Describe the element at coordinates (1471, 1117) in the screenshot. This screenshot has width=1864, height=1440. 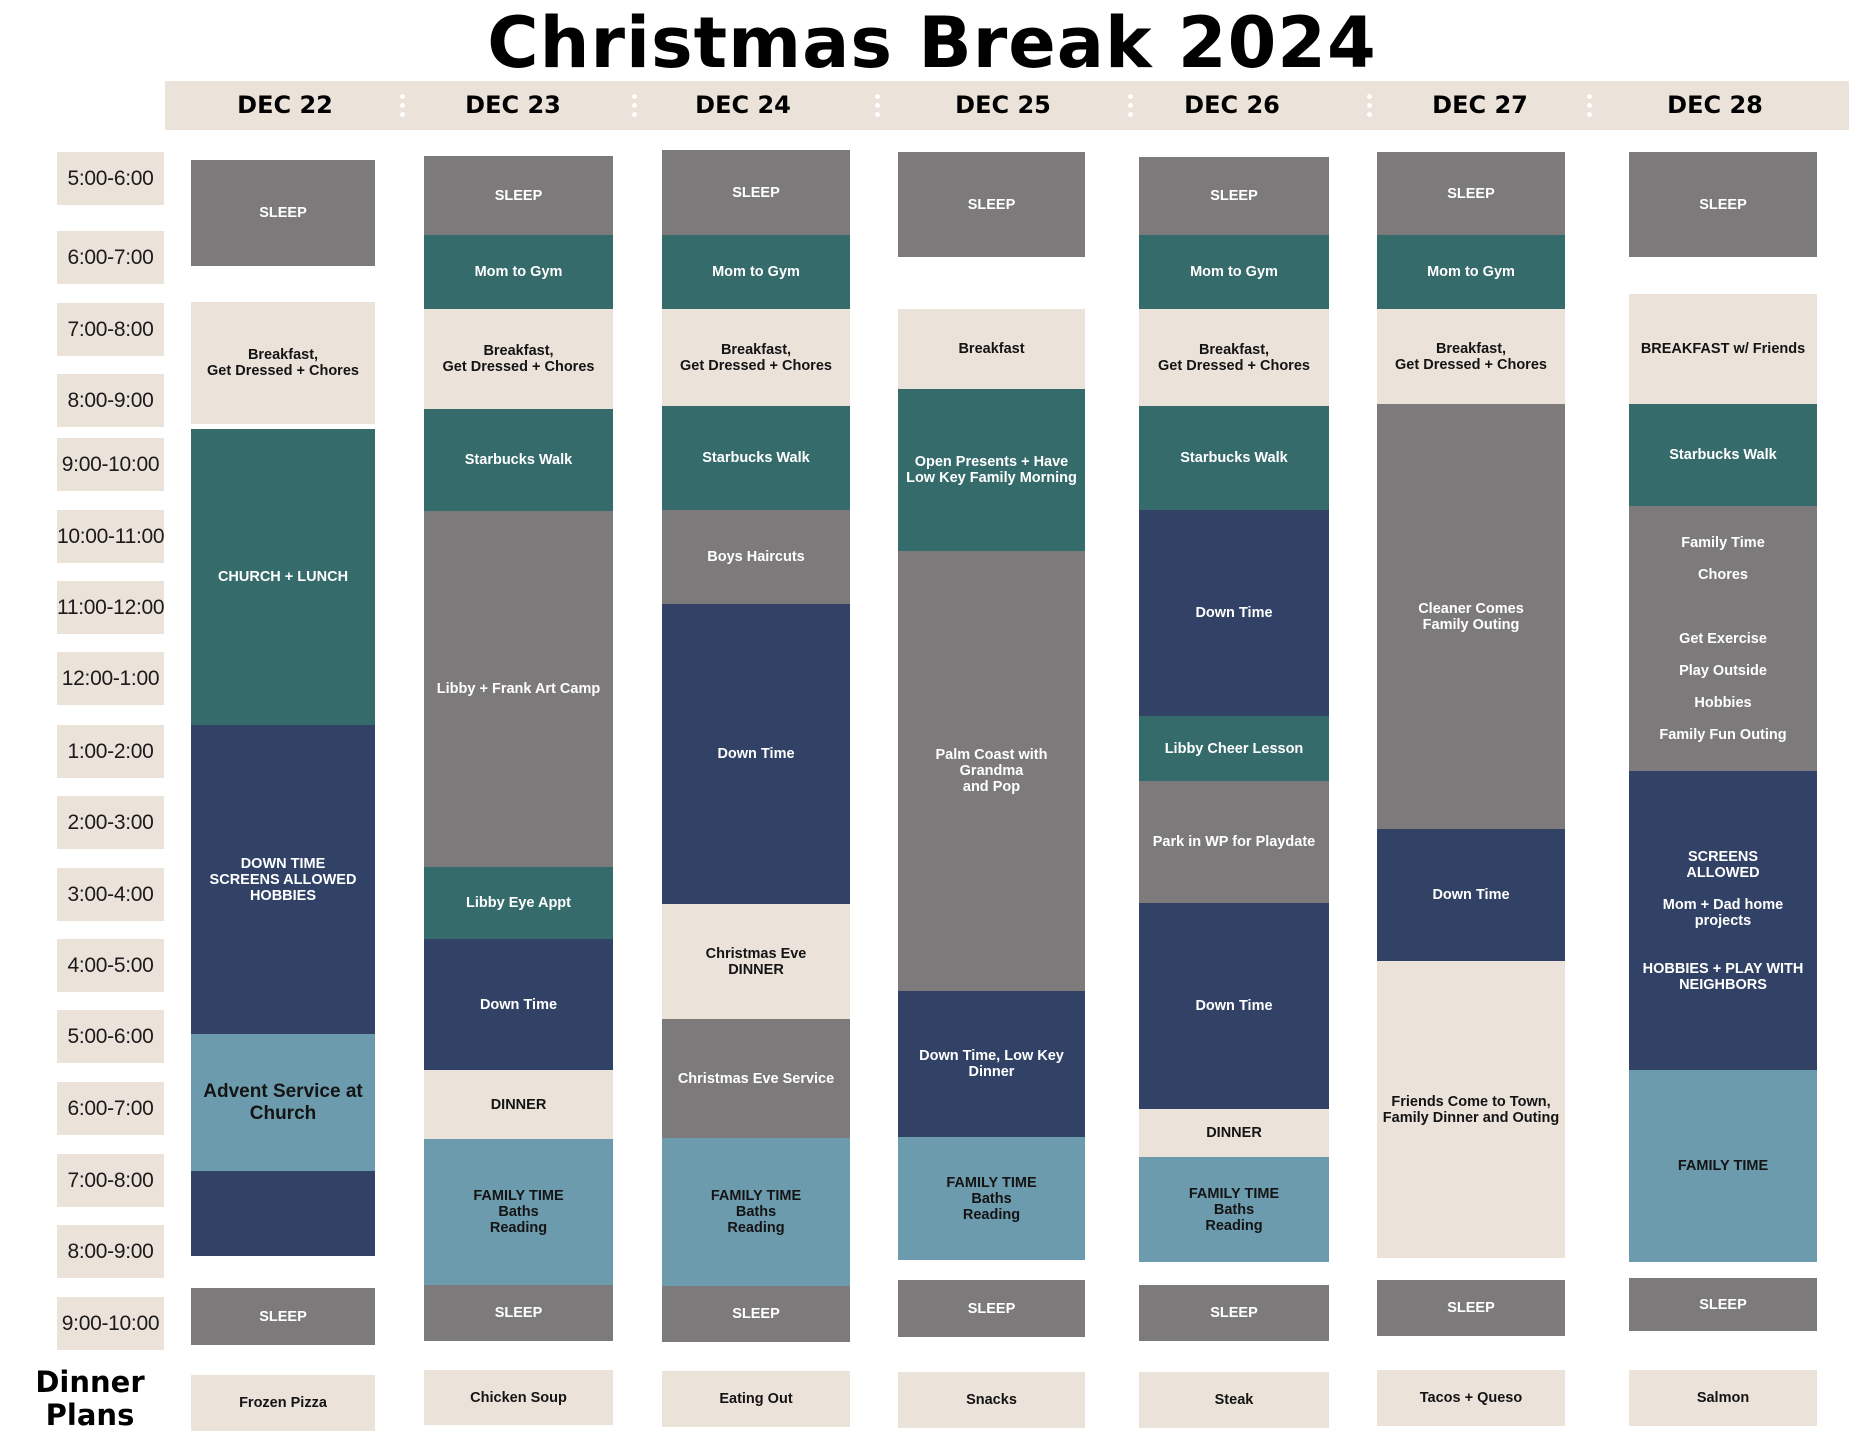
I see `activity-text: Family Dinner and Outing` at that location.